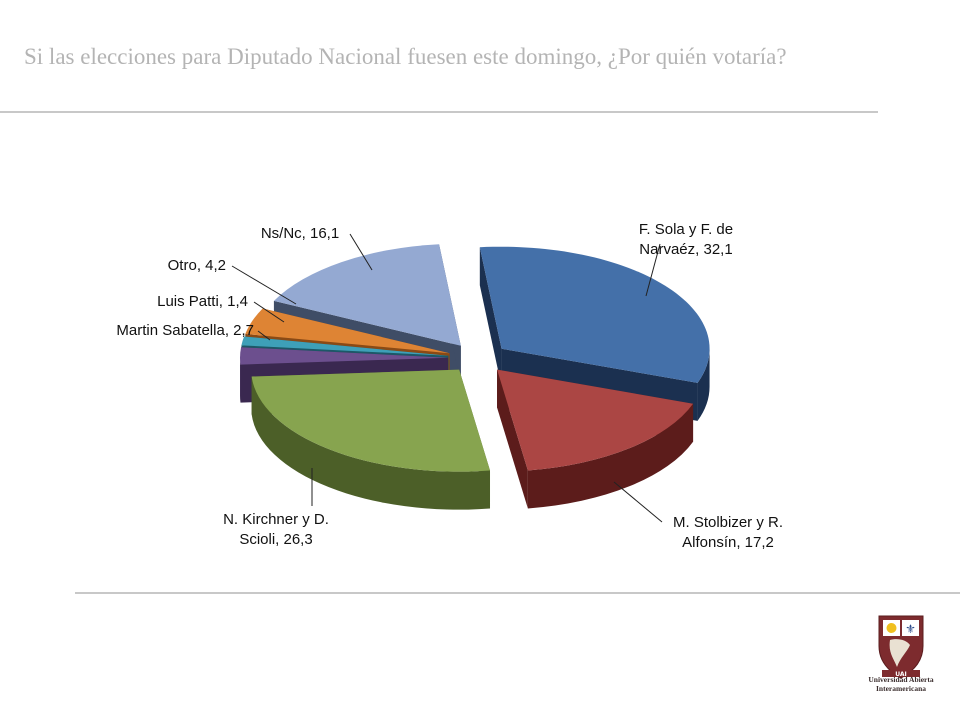 The height and width of the screenshot is (720, 960). I want to click on pie-slice-luis-patti, so click(345, 346).